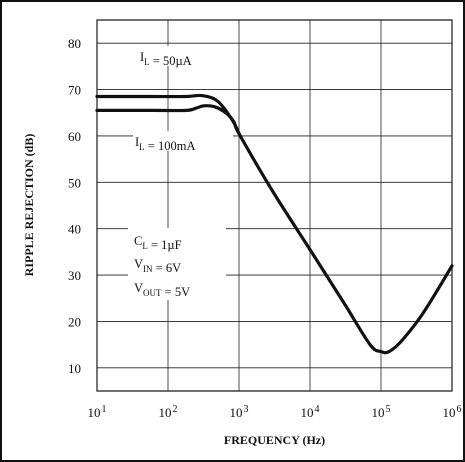  I want to click on y-tick-label: 40, so click(74, 229).